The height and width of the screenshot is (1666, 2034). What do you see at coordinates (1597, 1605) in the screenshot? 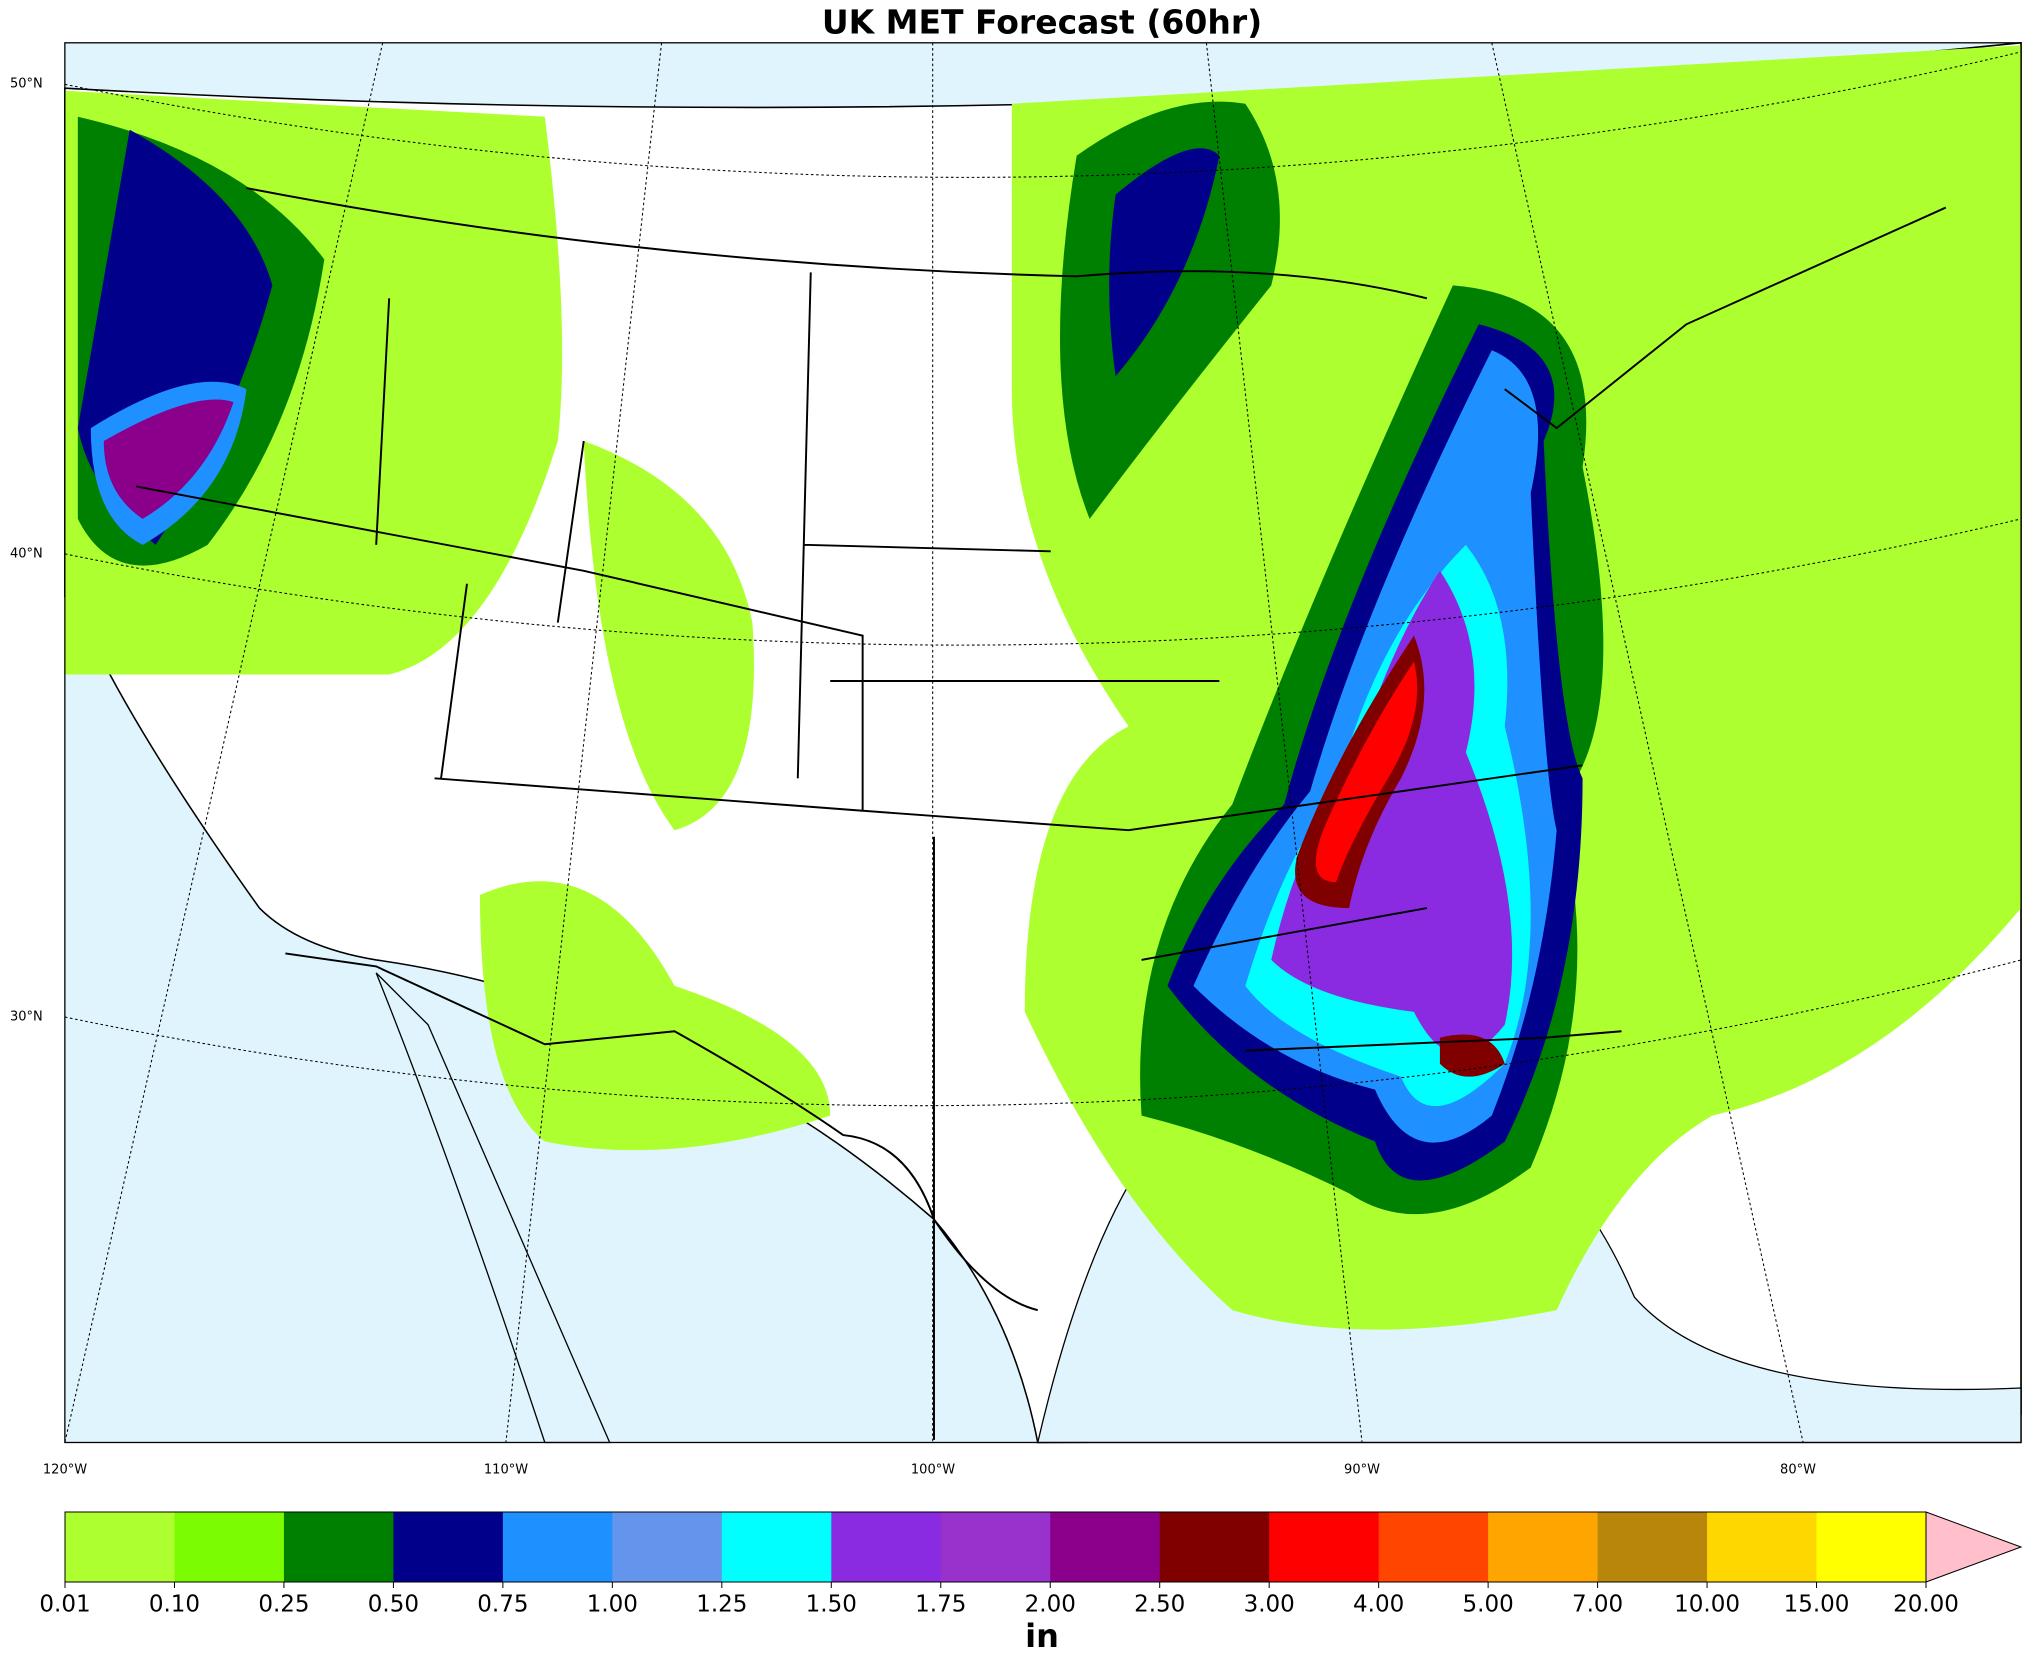
I see `colorbar-tick-label: 7.00` at bounding box center [1597, 1605].